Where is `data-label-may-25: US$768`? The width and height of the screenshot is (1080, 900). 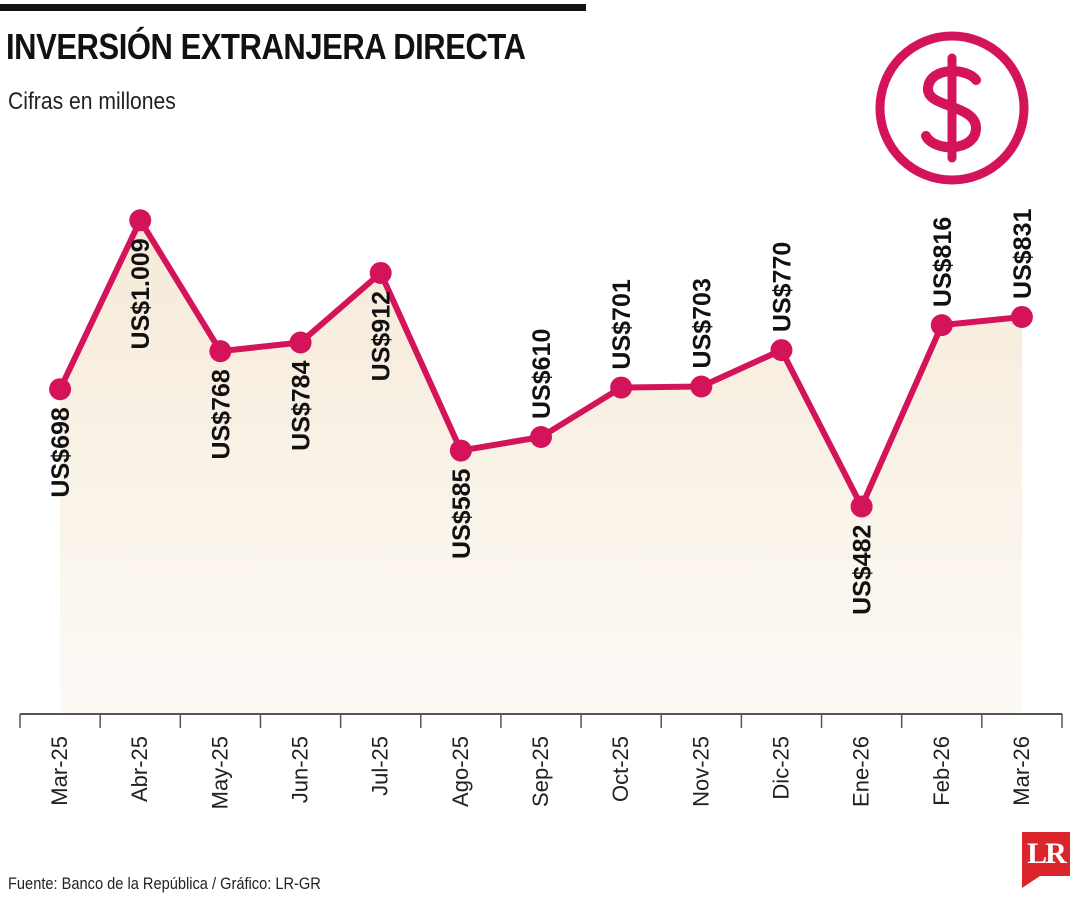
data-label-may-25: US$768 is located at coordinates (221, 414).